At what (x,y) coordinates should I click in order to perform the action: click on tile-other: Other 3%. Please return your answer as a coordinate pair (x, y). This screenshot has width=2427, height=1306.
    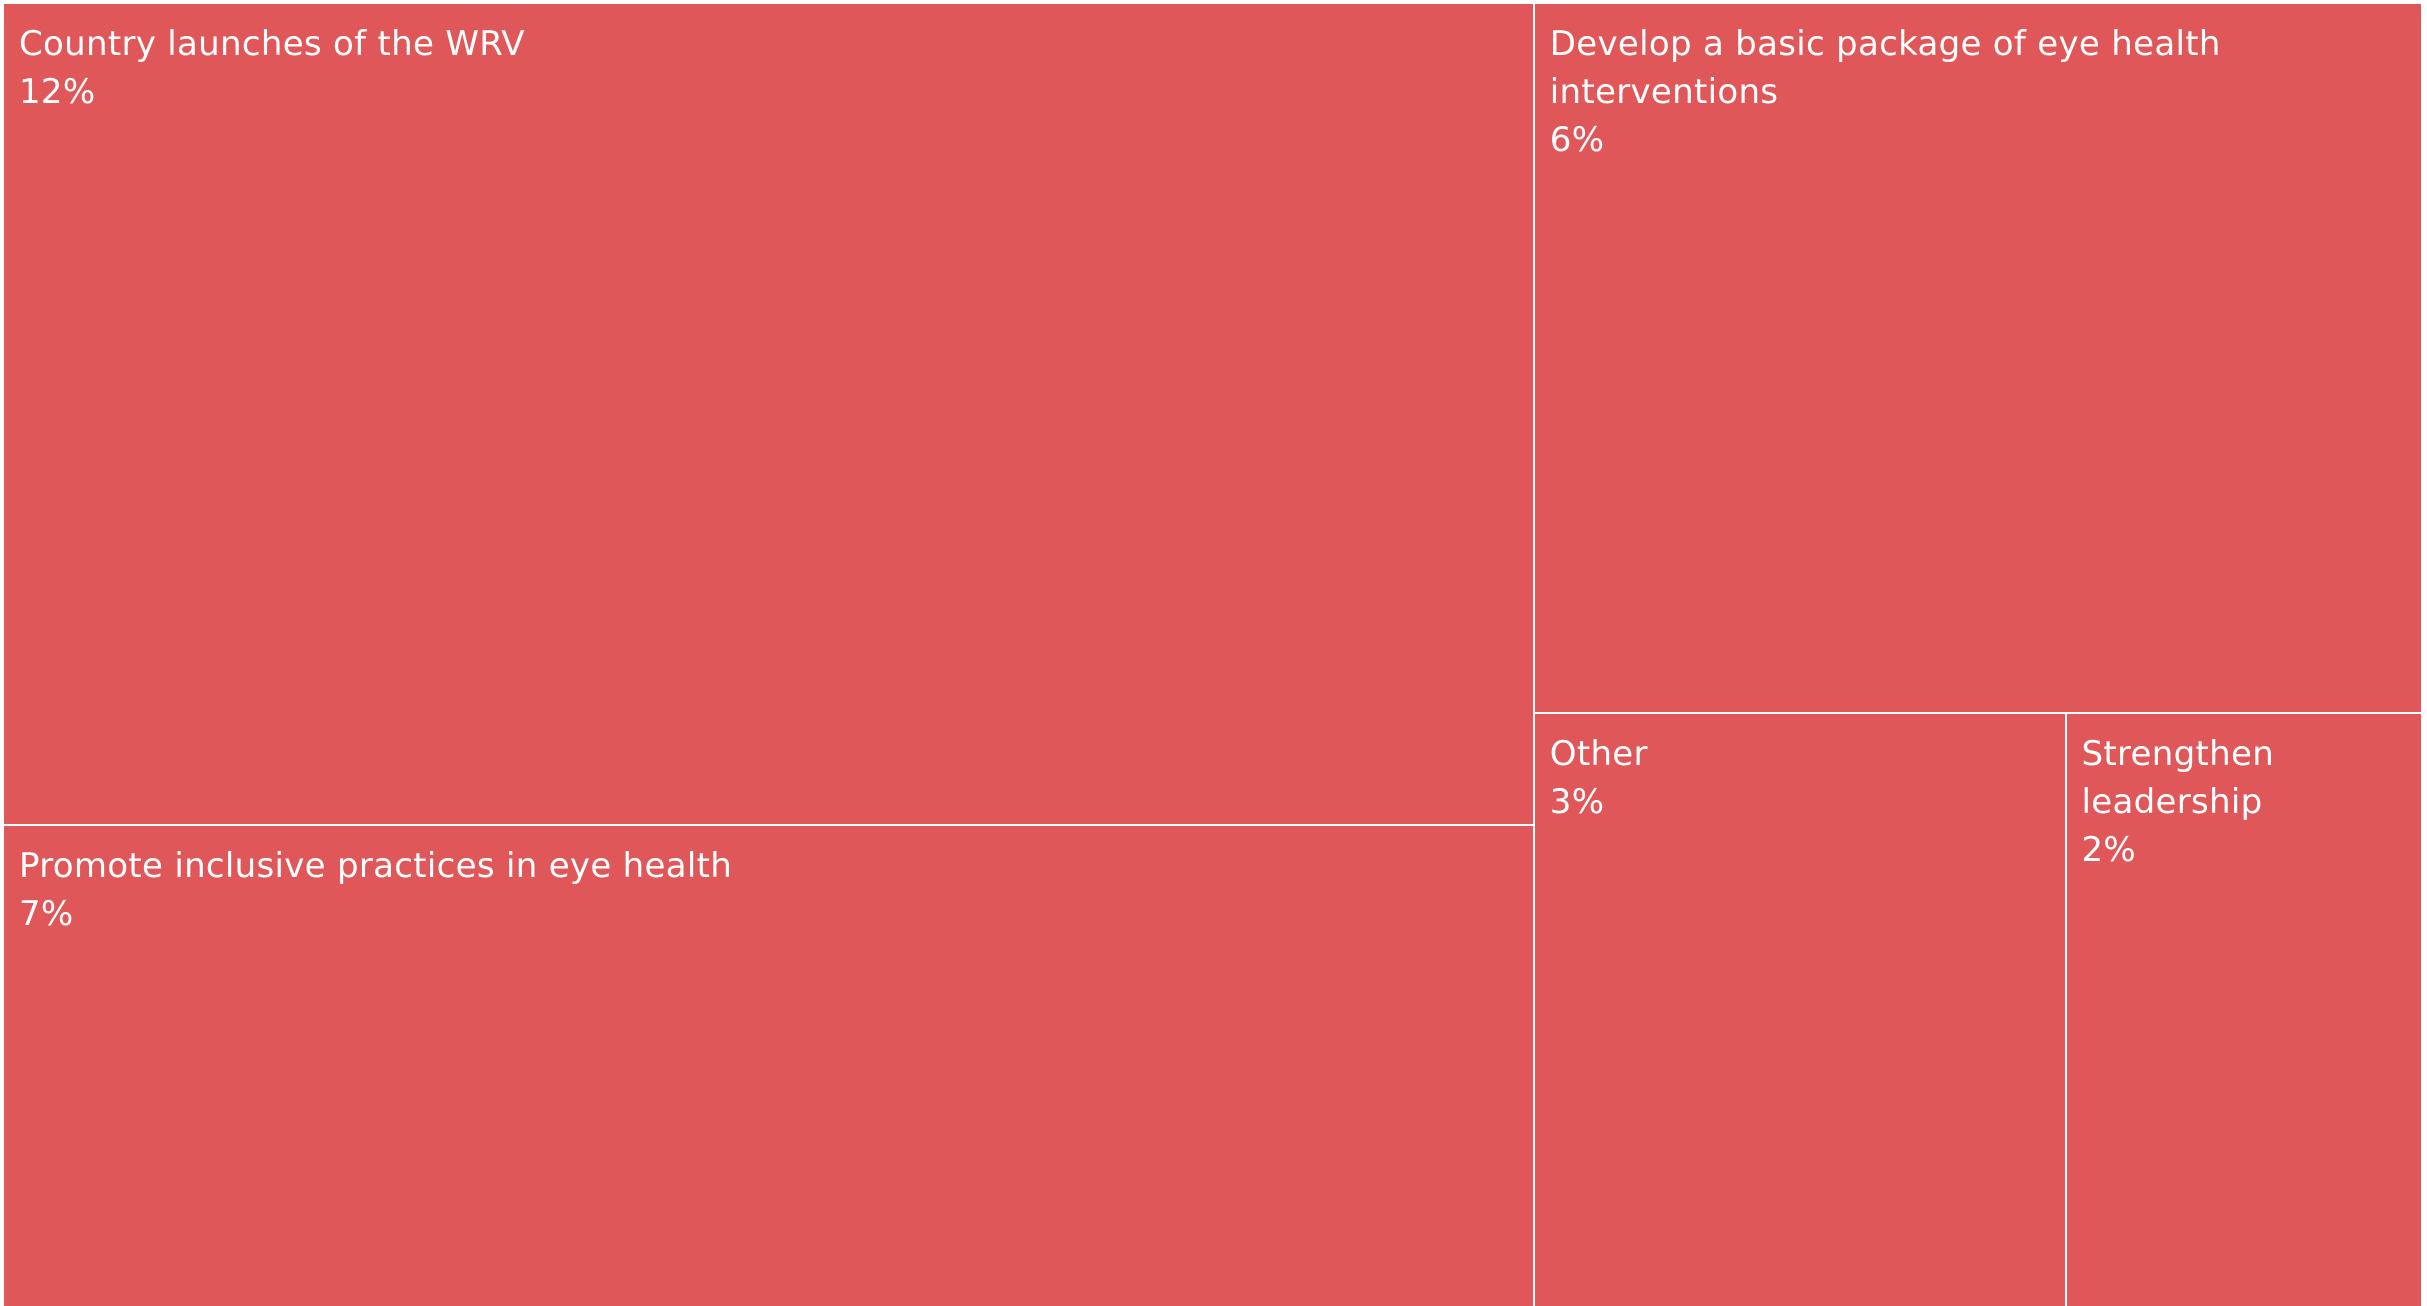
    Looking at the image, I should click on (1799, 1010).